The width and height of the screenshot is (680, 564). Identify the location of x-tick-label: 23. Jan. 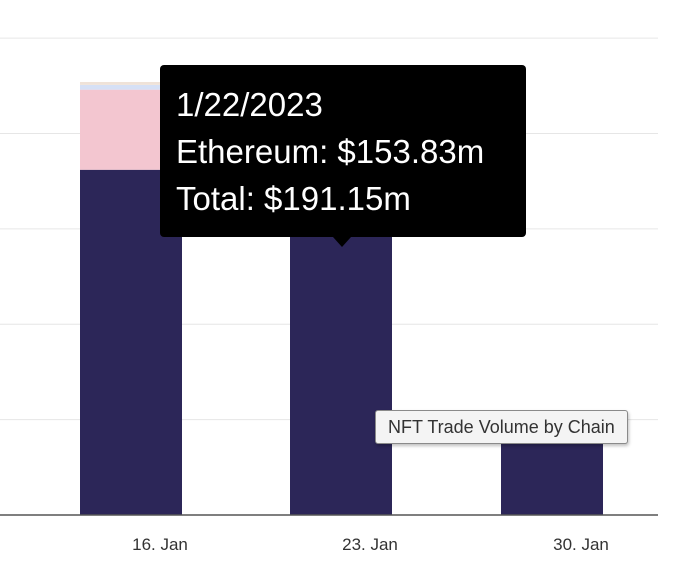
(370, 544).